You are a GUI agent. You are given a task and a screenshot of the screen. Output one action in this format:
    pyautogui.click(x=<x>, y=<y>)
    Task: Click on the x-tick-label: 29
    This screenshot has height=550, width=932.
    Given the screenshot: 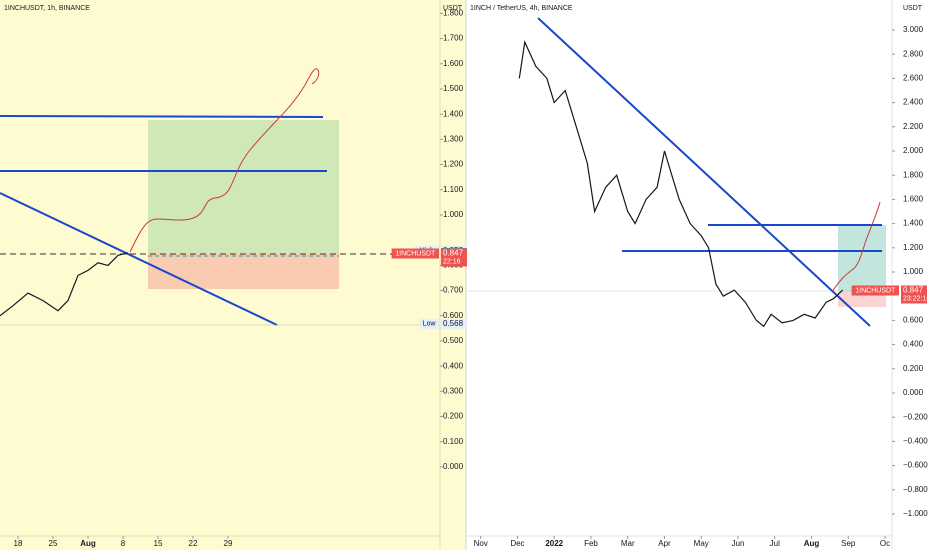 What is the action you would take?
    pyautogui.click(x=228, y=543)
    